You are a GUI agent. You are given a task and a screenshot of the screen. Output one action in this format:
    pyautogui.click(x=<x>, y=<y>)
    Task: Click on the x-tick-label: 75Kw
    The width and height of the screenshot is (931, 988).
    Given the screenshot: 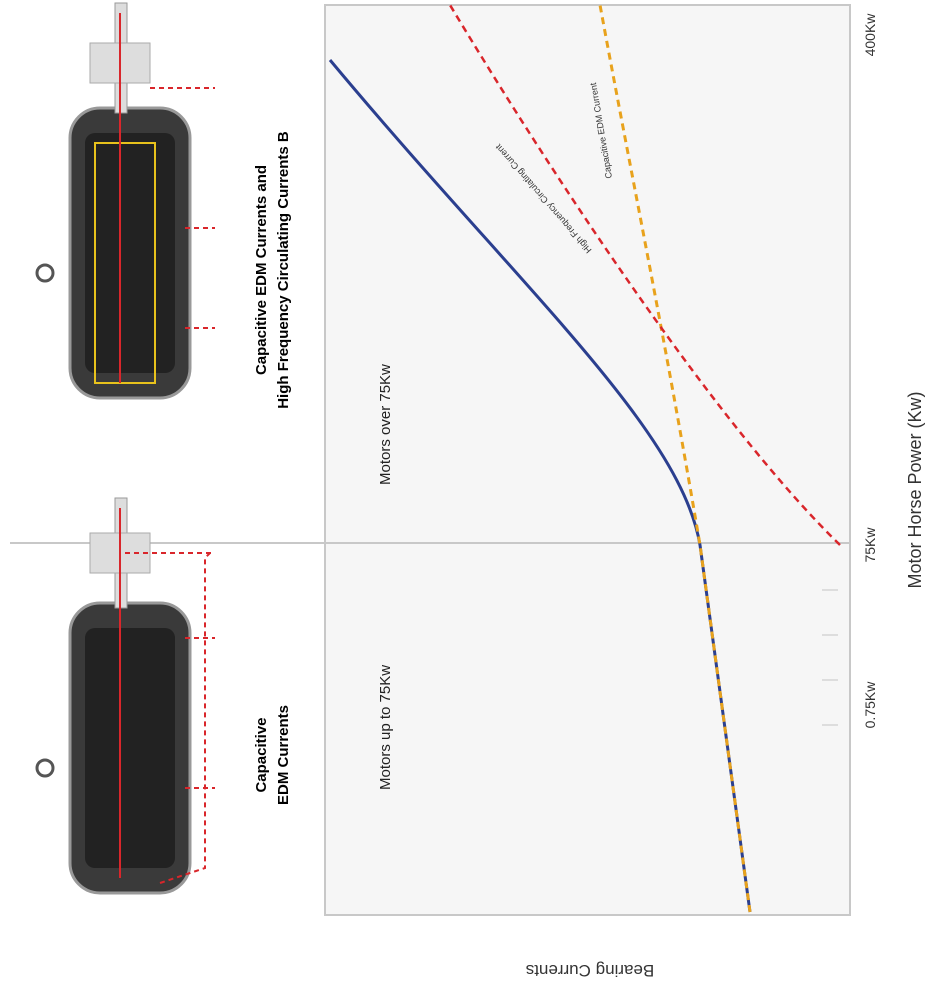 What is the action you would take?
    pyautogui.click(x=870, y=545)
    